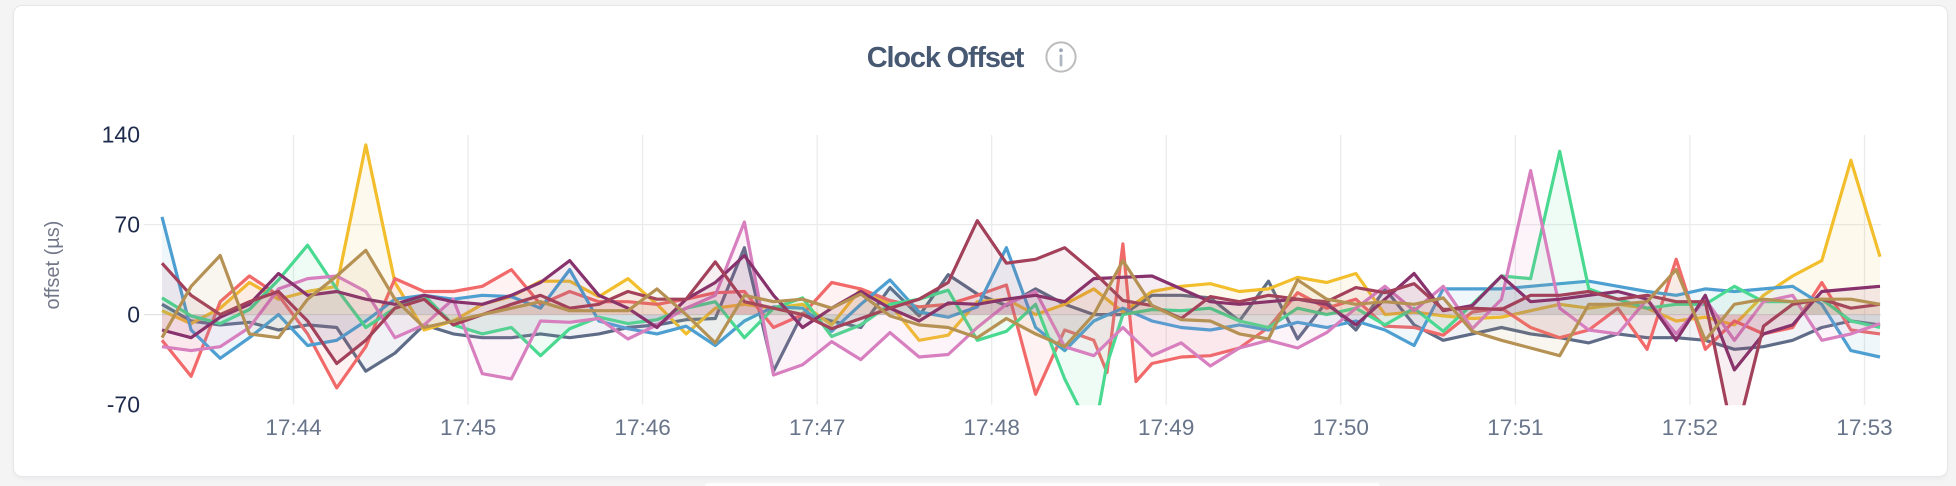  What do you see at coordinates (1515, 427) in the screenshot?
I see `svg-text: 17:51` at bounding box center [1515, 427].